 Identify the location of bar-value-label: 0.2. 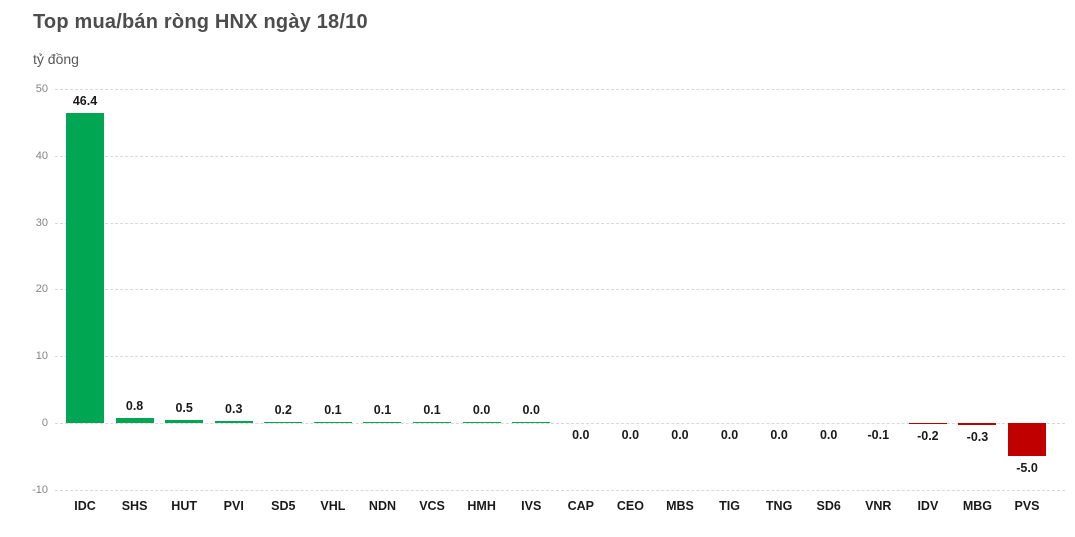
(283, 410).